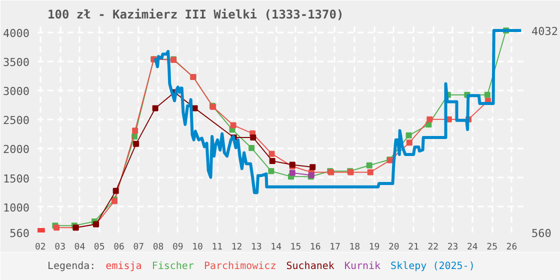 The width and height of the screenshot is (560, 280). Describe the element at coordinates (197, 247) in the screenshot. I see `x-tick-label: 10` at that location.